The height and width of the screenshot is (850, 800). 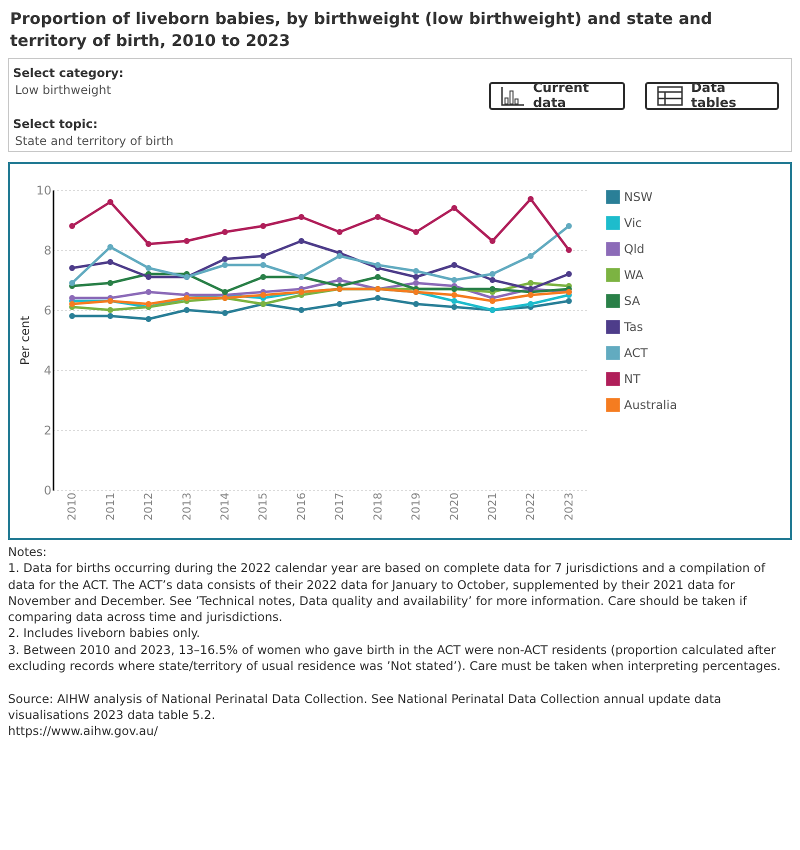 I want to click on legend-label: Tas, so click(x=633, y=327).